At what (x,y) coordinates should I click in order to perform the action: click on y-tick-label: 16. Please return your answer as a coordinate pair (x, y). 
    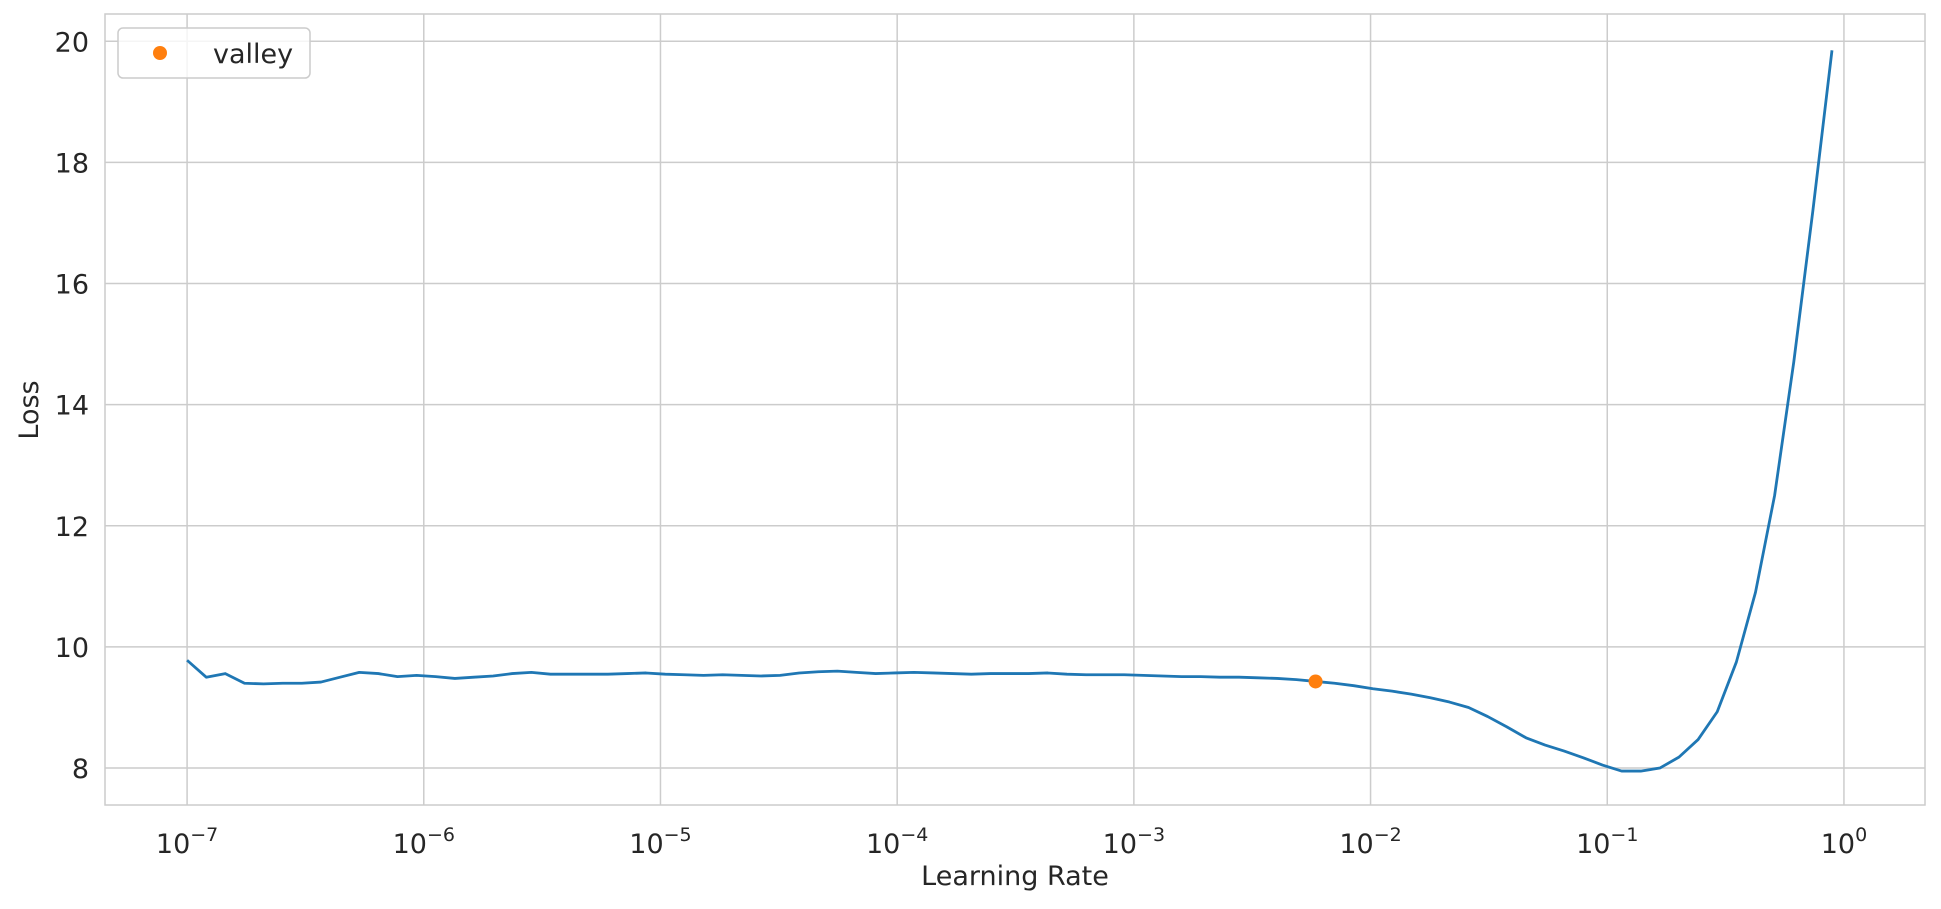
    Looking at the image, I should click on (72, 285).